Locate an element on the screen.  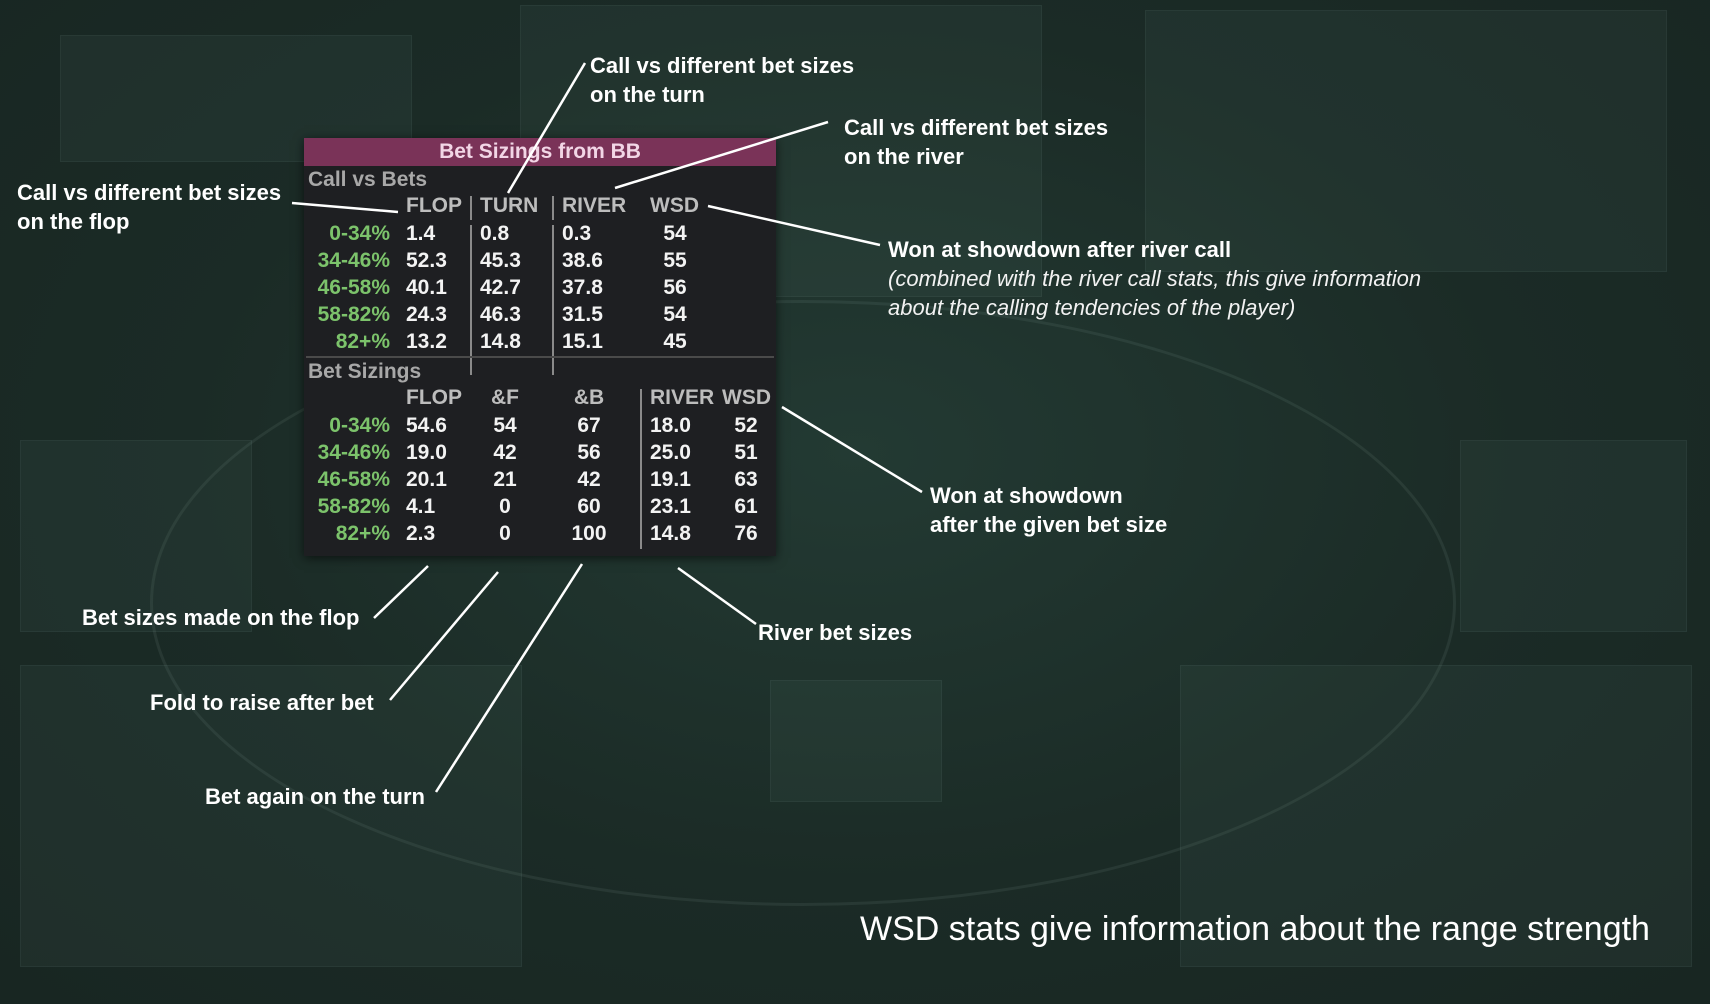
call-river-value: 38.6 is located at coordinates (582, 260).